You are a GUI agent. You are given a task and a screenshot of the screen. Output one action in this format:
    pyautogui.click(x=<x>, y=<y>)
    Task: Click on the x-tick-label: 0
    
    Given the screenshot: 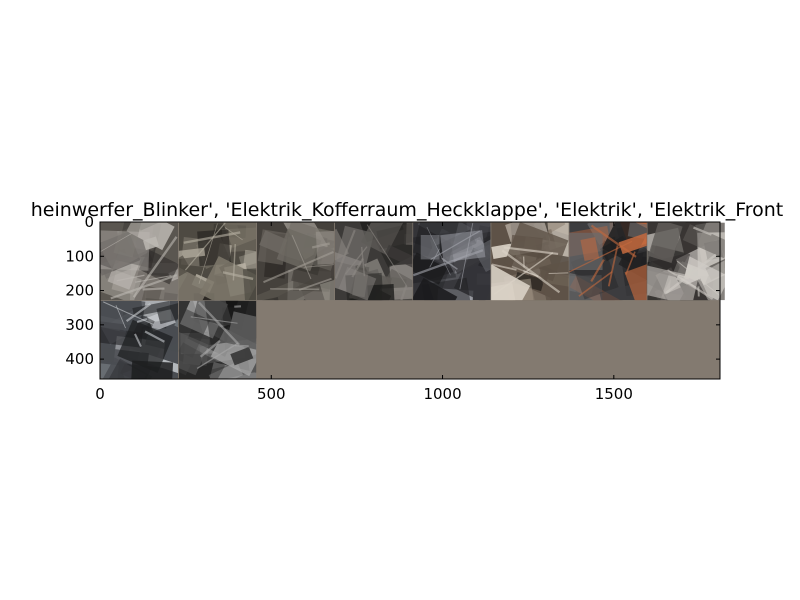 What is the action you would take?
    pyautogui.click(x=100, y=394)
    